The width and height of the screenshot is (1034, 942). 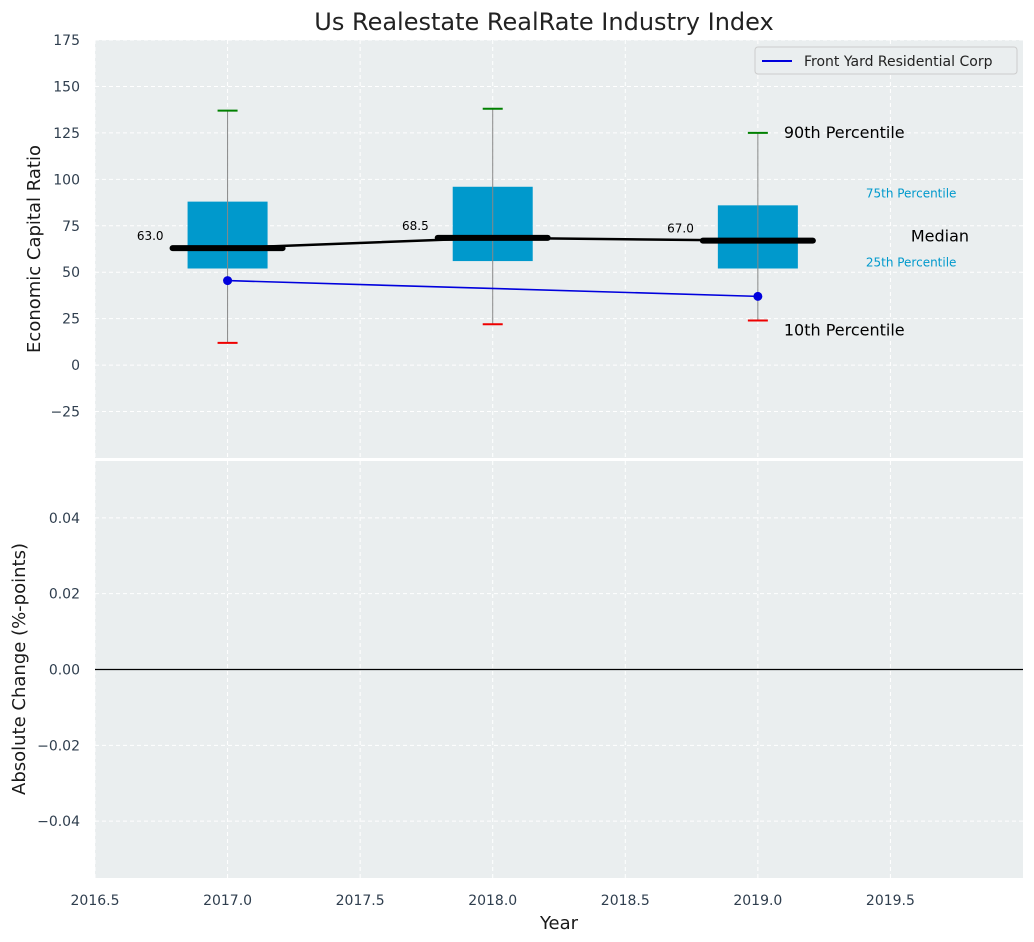 I want to click on bottom-y-tick-label: −0.04, so click(x=58, y=822).